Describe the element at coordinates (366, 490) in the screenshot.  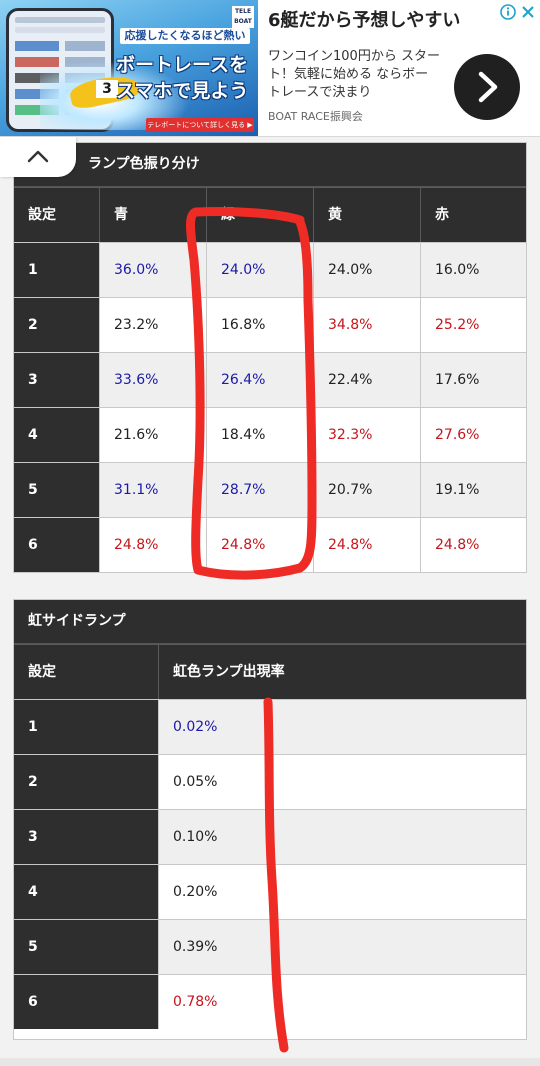
I see `table-cell: 20.7%` at that location.